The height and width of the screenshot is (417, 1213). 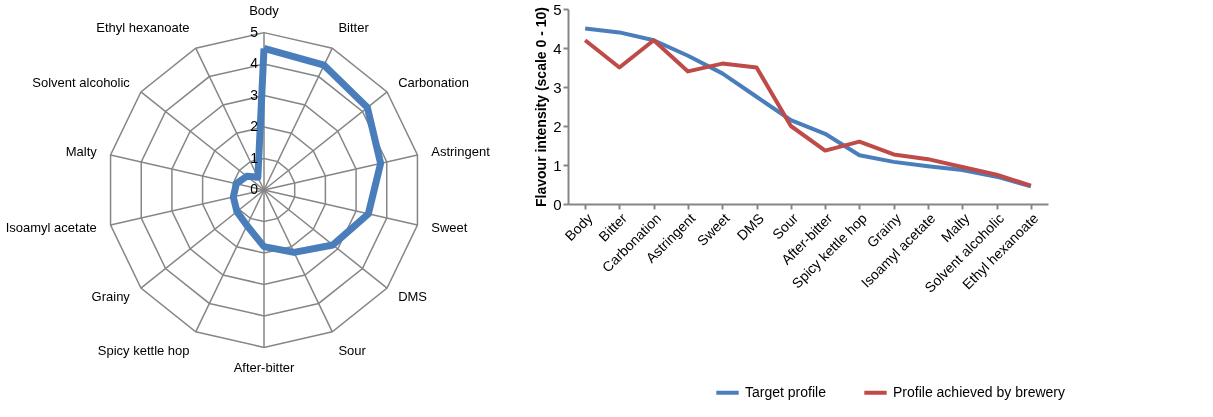 I want to click on spoke-label: After-bitter, so click(x=264, y=367).